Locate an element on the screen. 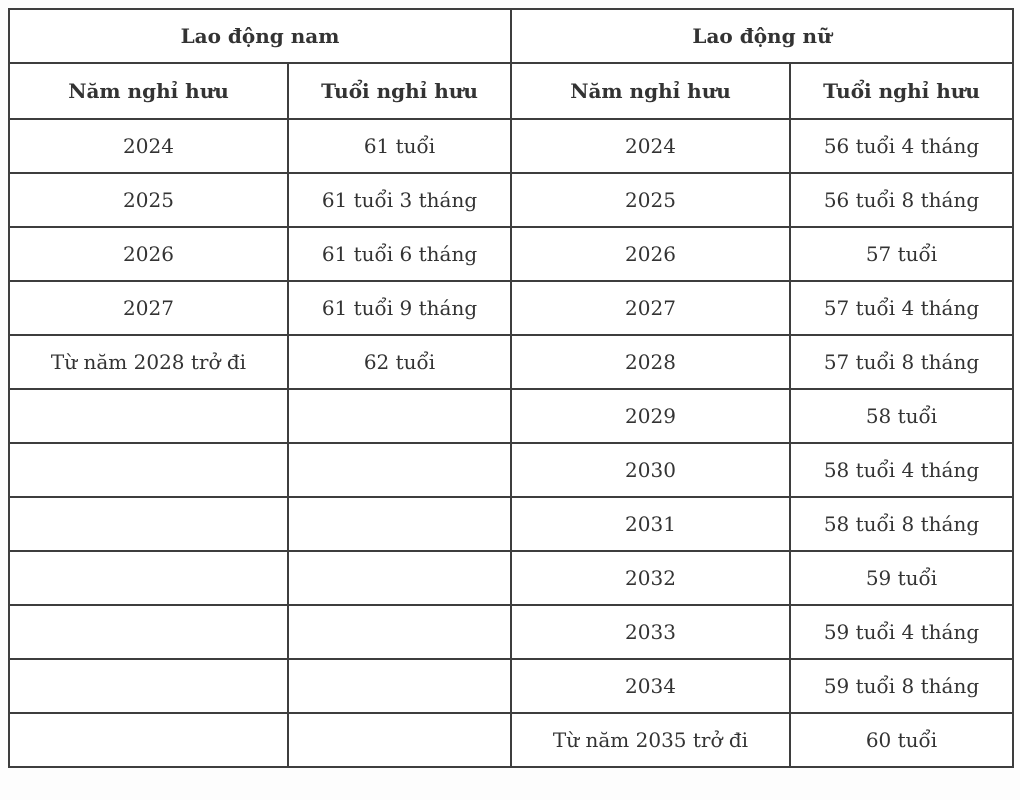 This screenshot has height=800, width=1020. col-header-male-year: Năm nghỉ hưu is located at coordinates (148, 91).